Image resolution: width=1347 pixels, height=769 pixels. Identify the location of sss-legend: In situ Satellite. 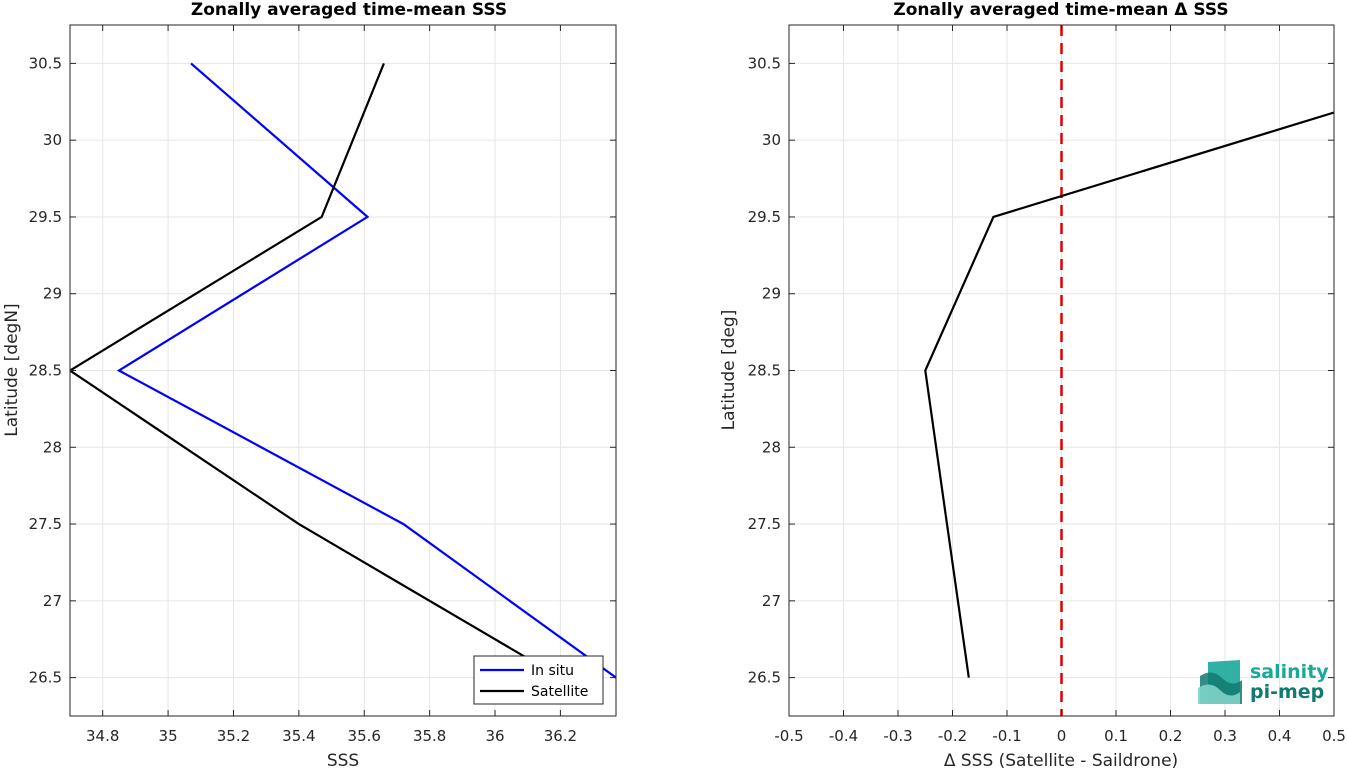
(538, 680).